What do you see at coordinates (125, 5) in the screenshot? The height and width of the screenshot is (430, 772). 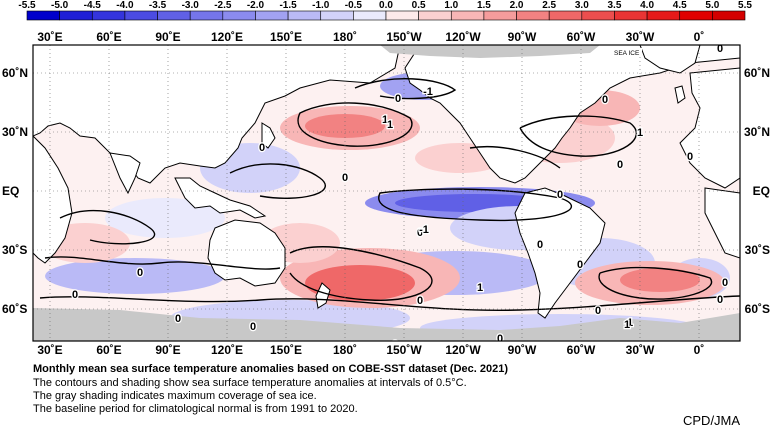 I see `color-scale-tick: -4.0` at bounding box center [125, 5].